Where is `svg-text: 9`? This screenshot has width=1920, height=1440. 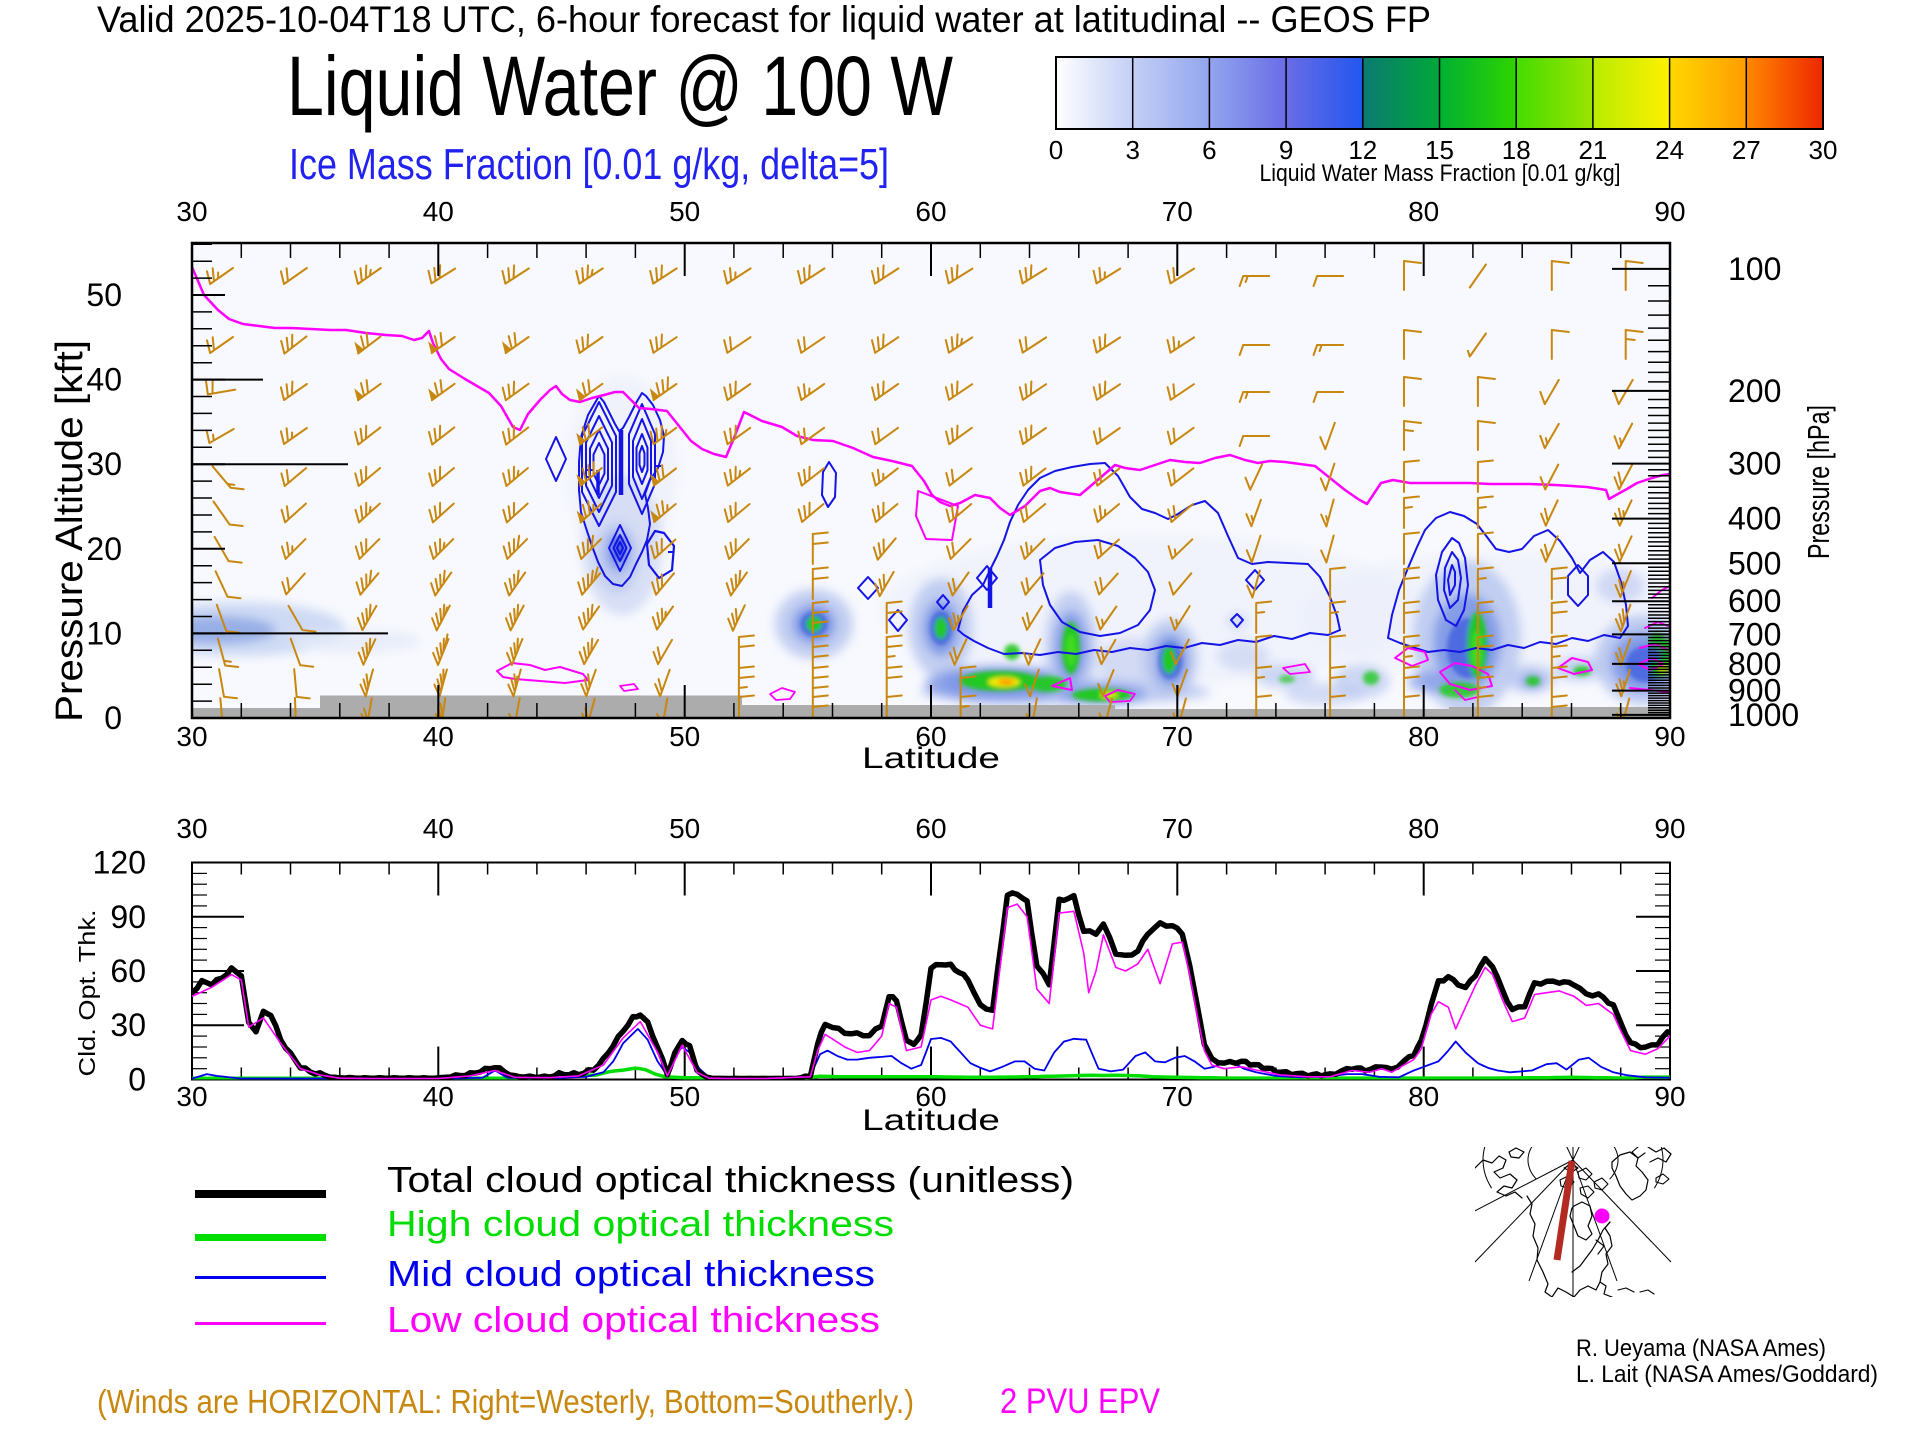
svg-text: 9 is located at coordinates (1286, 150).